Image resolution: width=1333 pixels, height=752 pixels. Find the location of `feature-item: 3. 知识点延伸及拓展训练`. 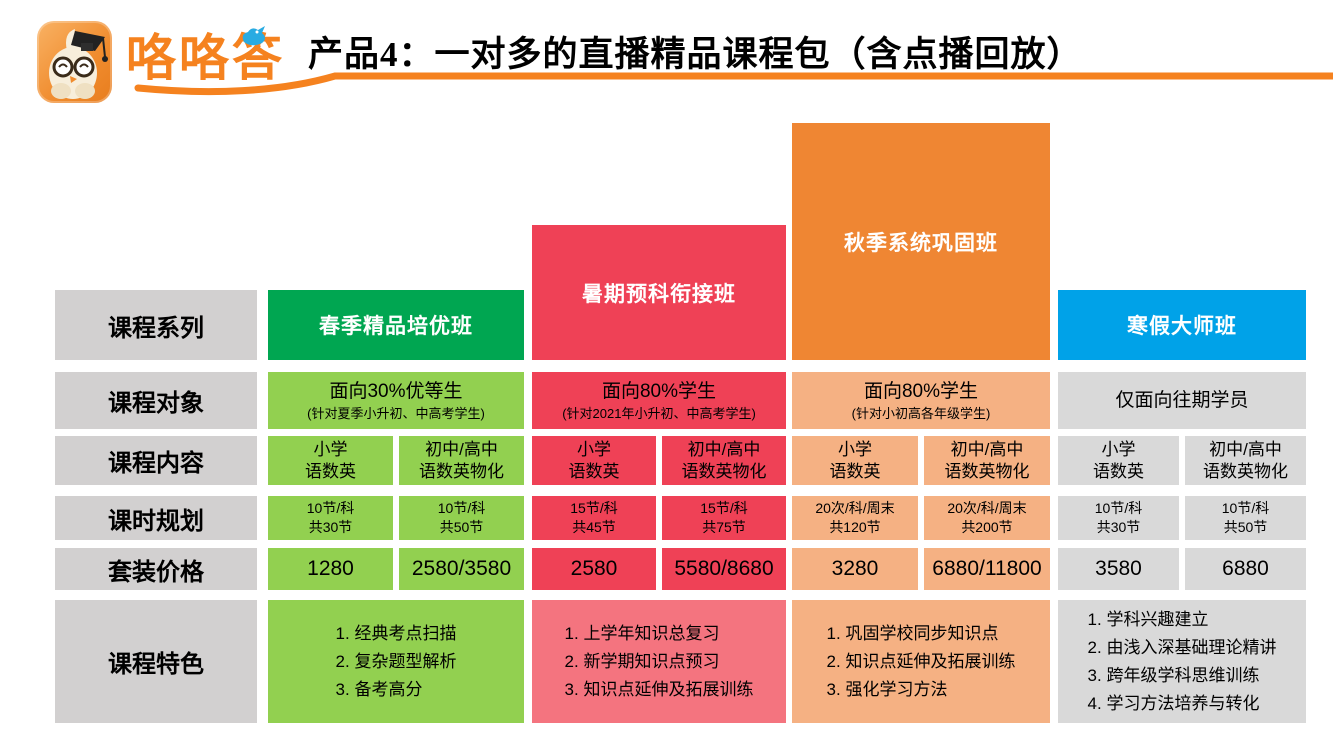

feature-item: 3. 知识点延伸及拓展训练 is located at coordinates (659, 689).